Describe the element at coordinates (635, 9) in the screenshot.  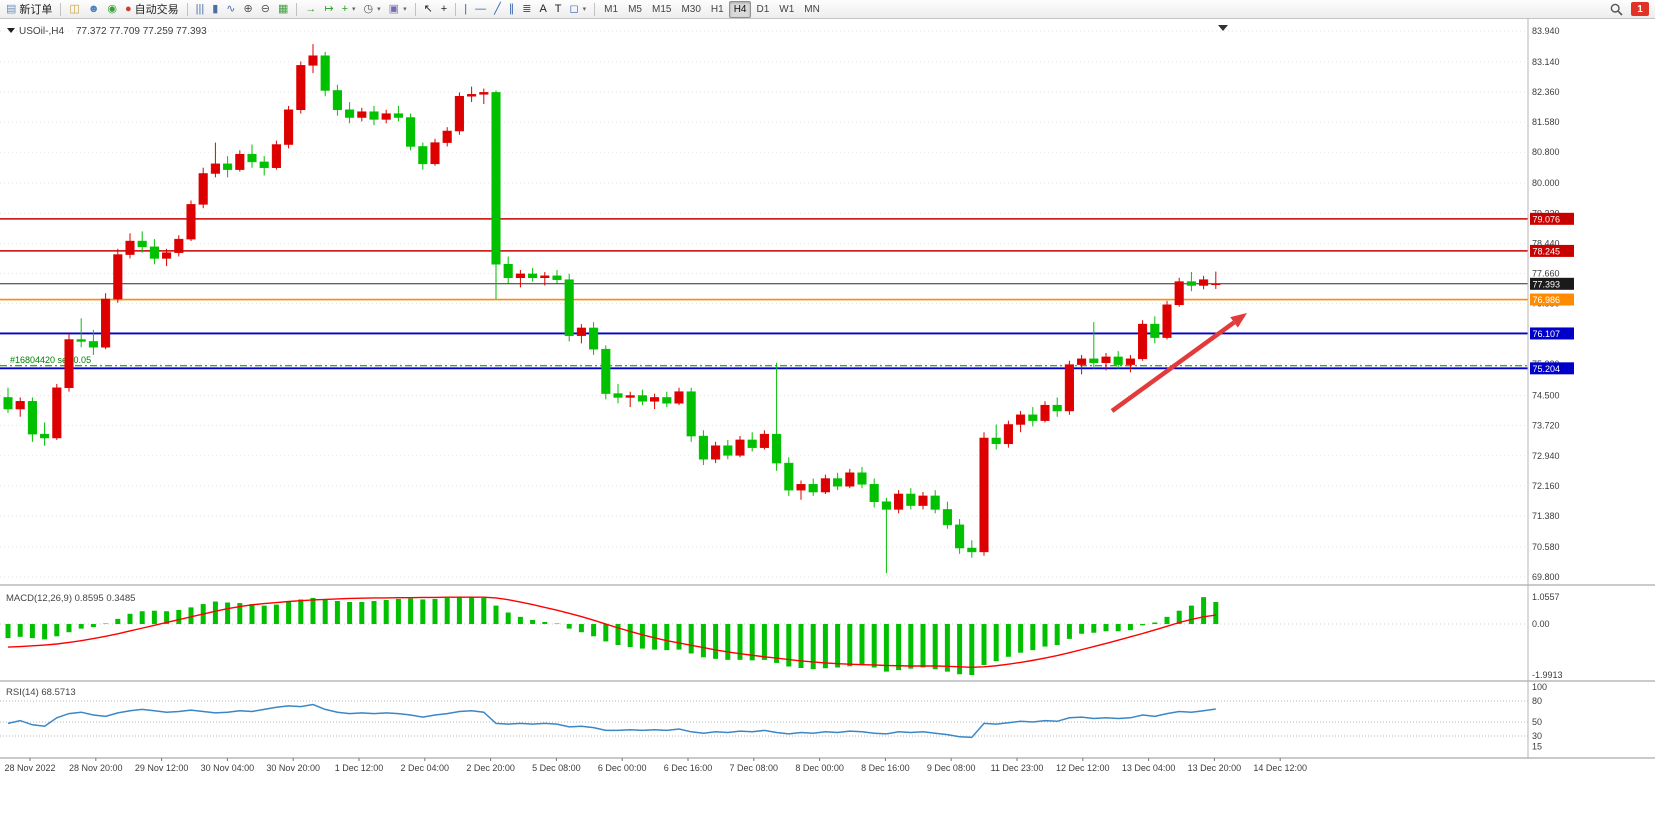
I see `timeframe-m5: M5` at that location.